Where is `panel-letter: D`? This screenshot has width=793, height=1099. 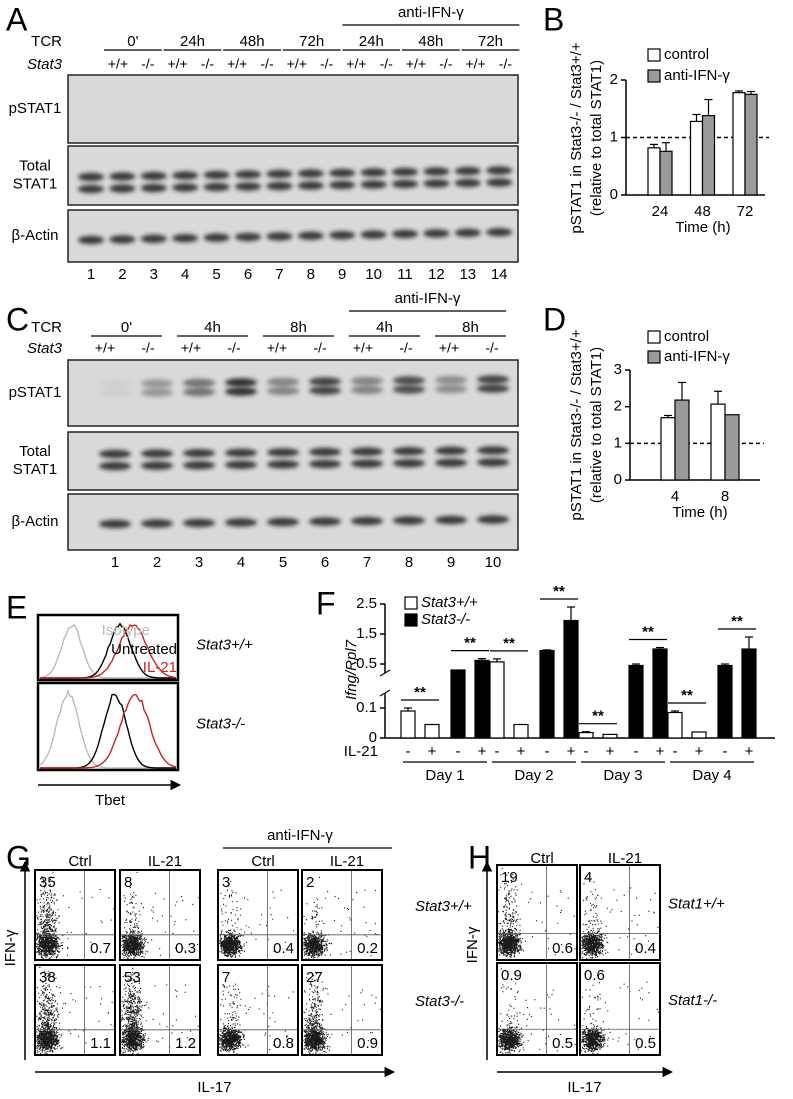 panel-letter: D is located at coordinates (554, 319).